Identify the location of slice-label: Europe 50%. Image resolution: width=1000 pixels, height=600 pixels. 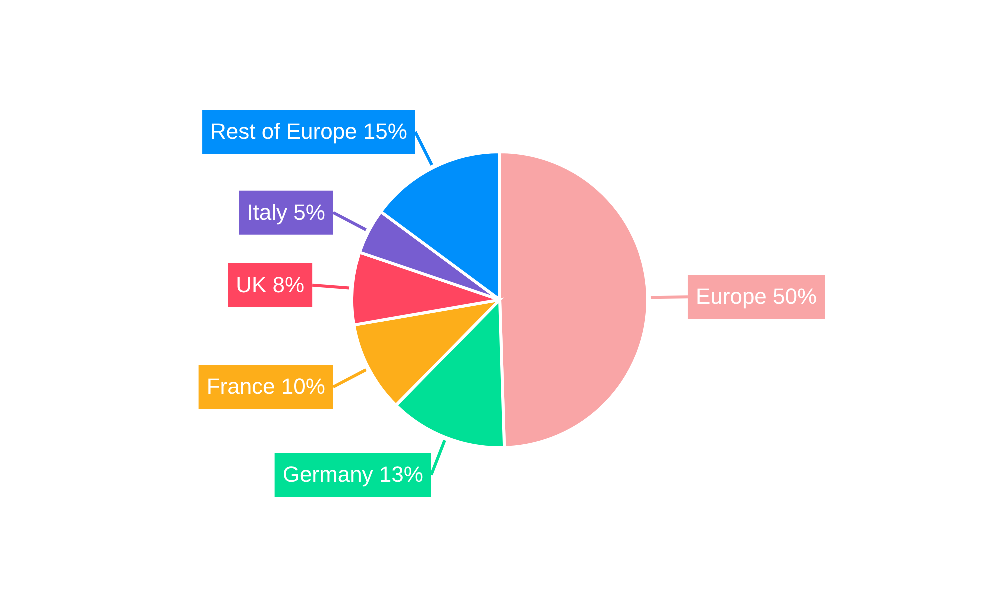
(757, 297).